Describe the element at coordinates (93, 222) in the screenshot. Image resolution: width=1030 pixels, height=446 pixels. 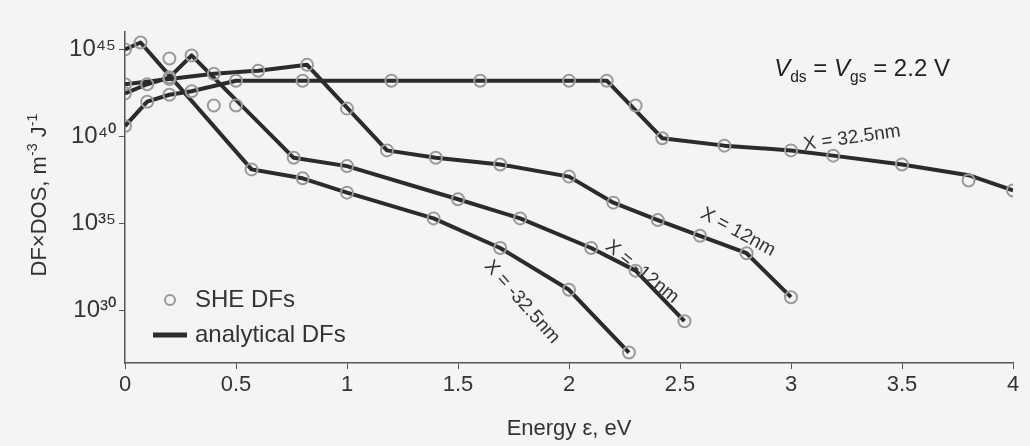
I see `y-tick-label: 10³⁵` at that location.